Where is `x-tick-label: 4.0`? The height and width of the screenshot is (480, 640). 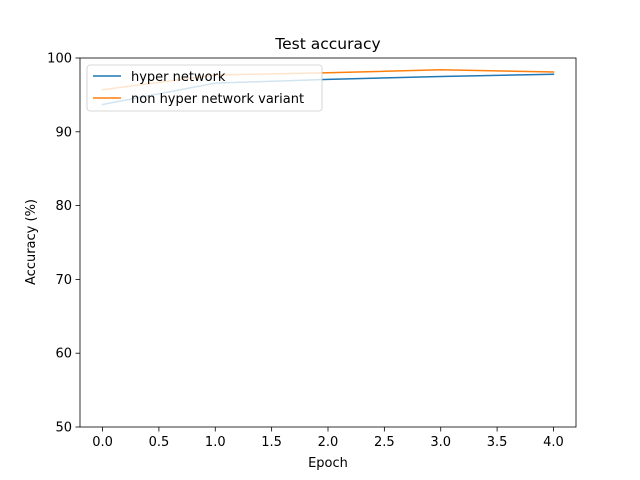 x-tick-label: 4.0 is located at coordinates (553, 442).